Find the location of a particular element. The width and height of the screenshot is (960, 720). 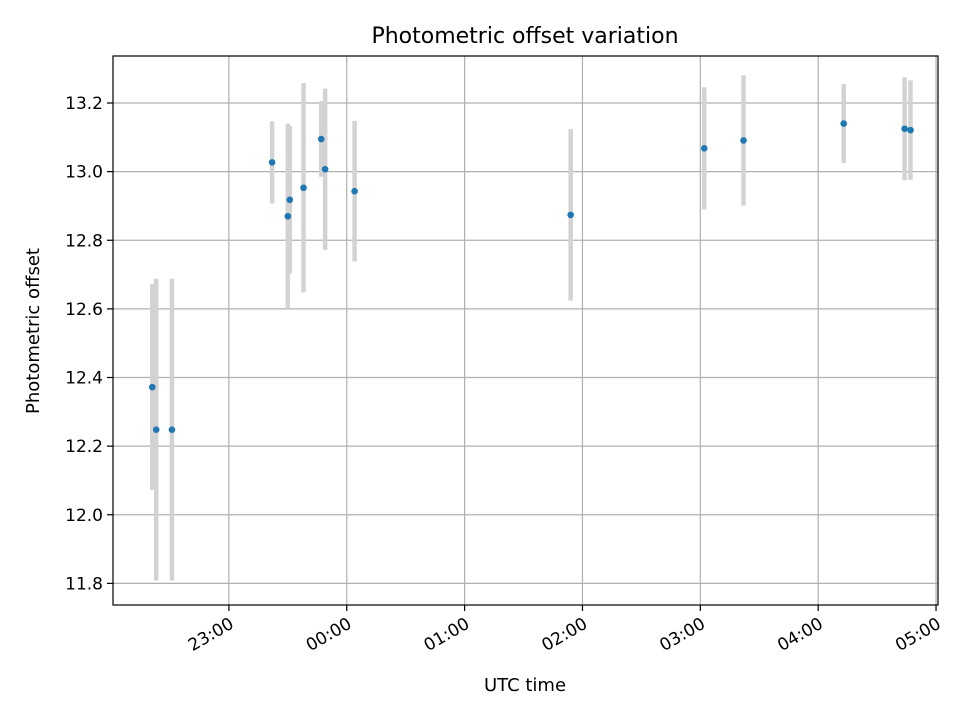

x-tick-label: 02:00 is located at coordinates (565, 635).